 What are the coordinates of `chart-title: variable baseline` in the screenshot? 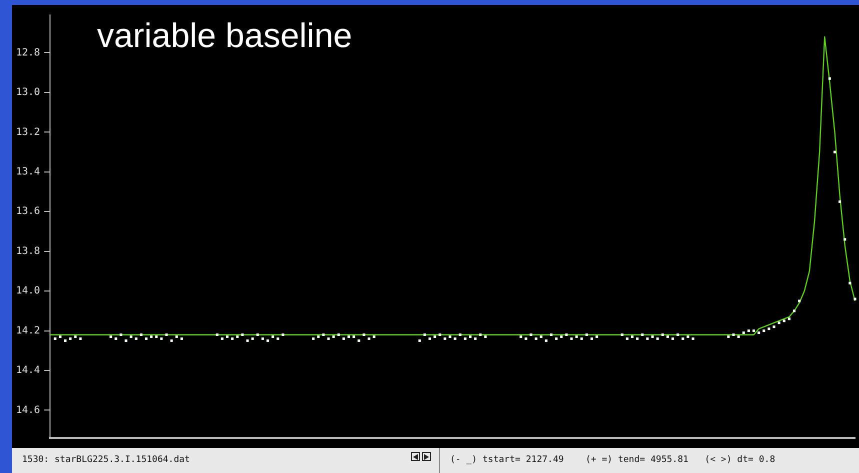 It's located at (224, 36).